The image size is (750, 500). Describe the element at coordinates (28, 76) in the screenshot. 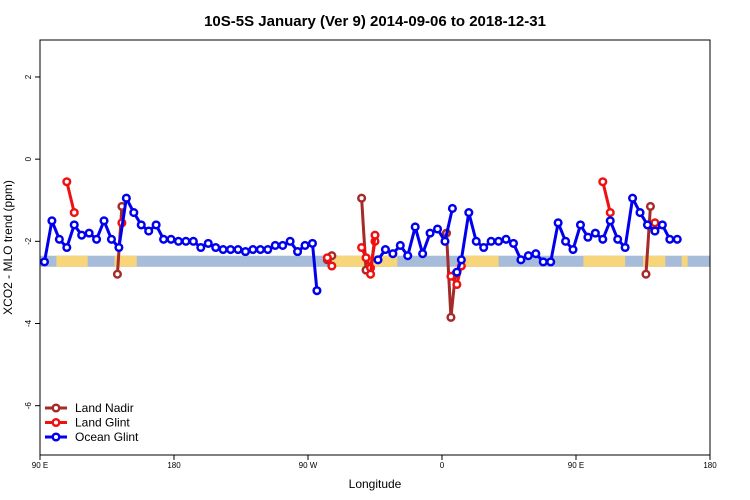

I see `y-tick-label-0: 2` at that location.